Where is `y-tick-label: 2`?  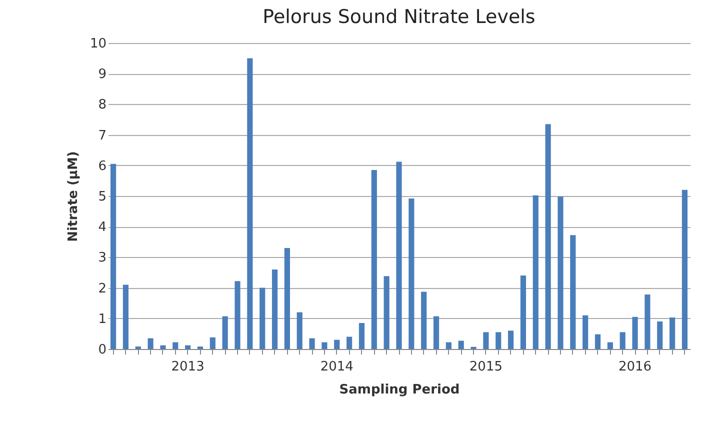 y-tick-label: 2 is located at coordinates (102, 288).